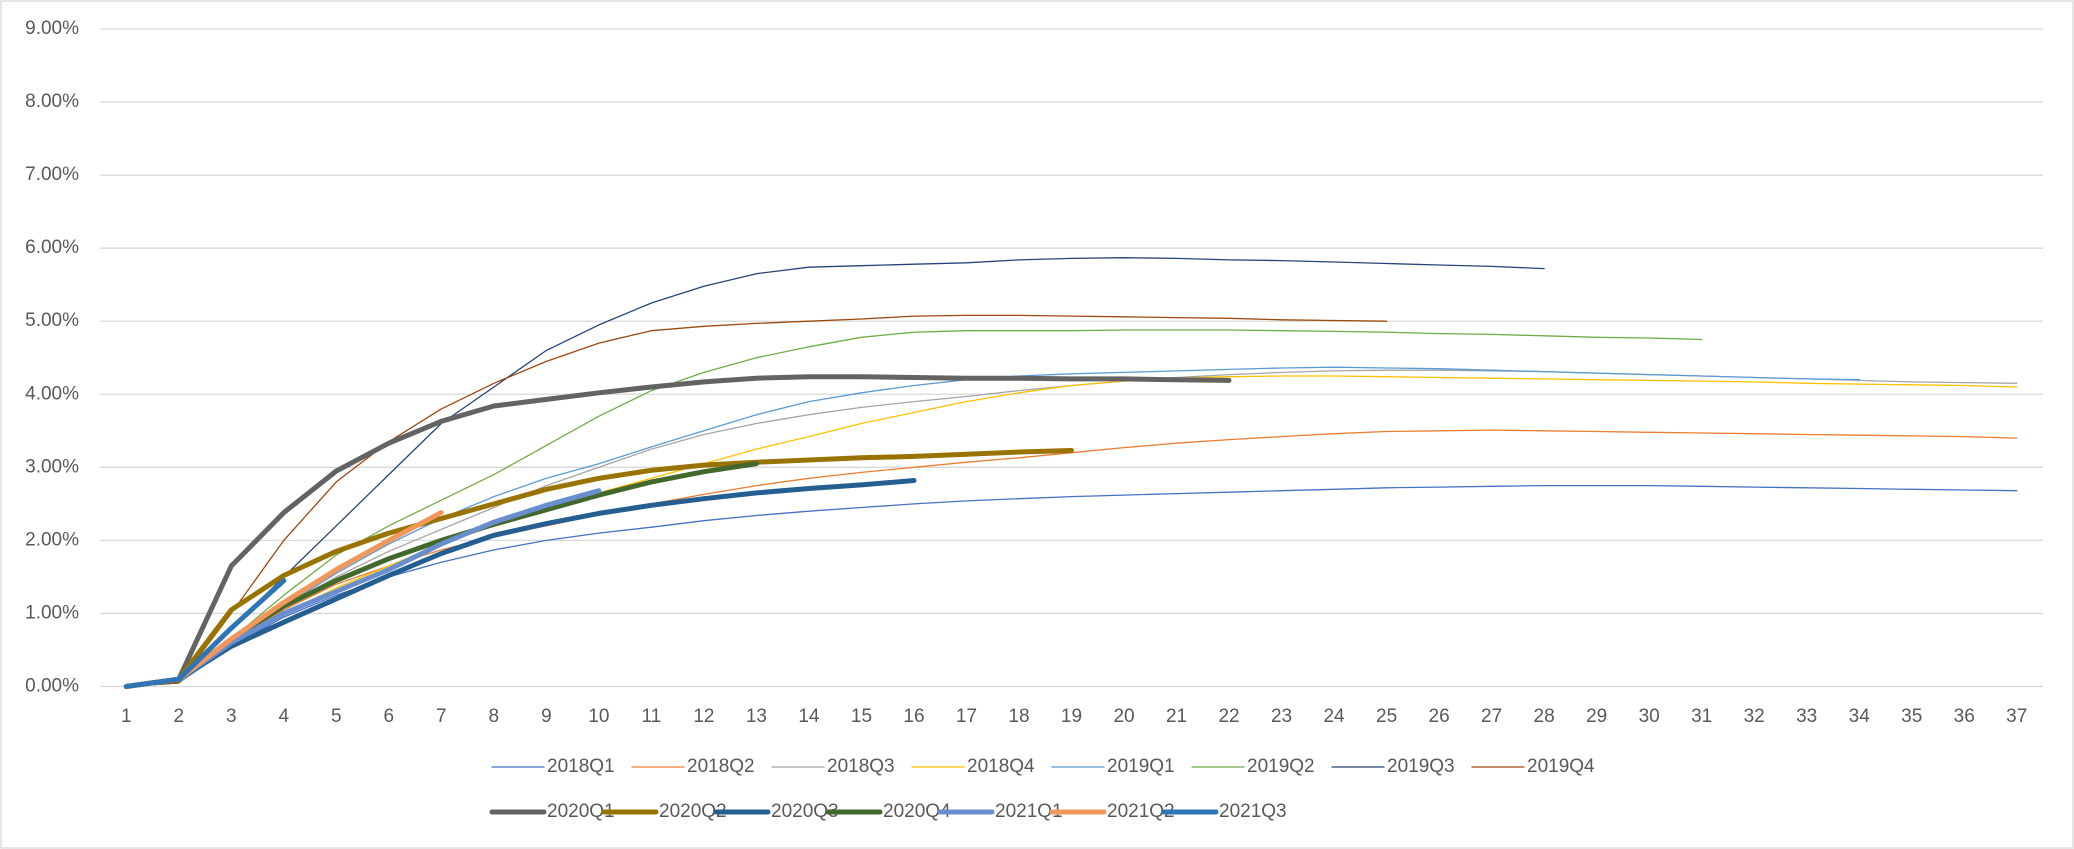 This screenshot has width=2074, height=849. I want to click on x-tick-label: 11, so click(652, 716).